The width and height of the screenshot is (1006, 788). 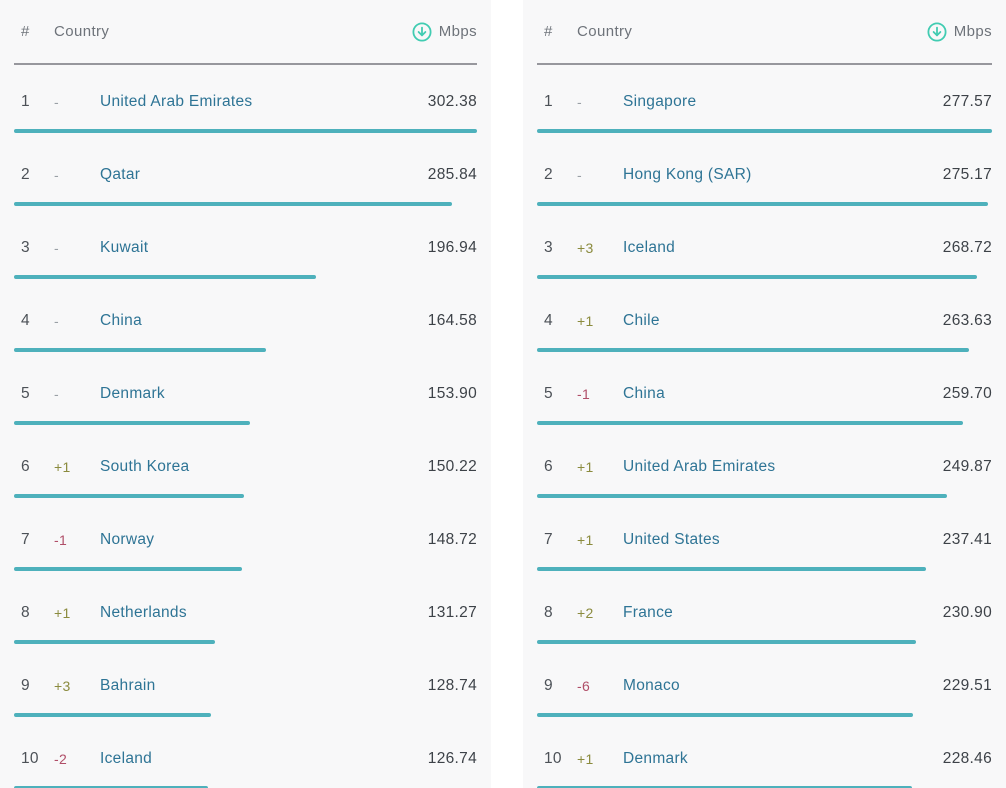 What do you see at coordinates (128, 685) in the screenshot?
I see `country-link: Bahrain` at bounding box center [128, 685].